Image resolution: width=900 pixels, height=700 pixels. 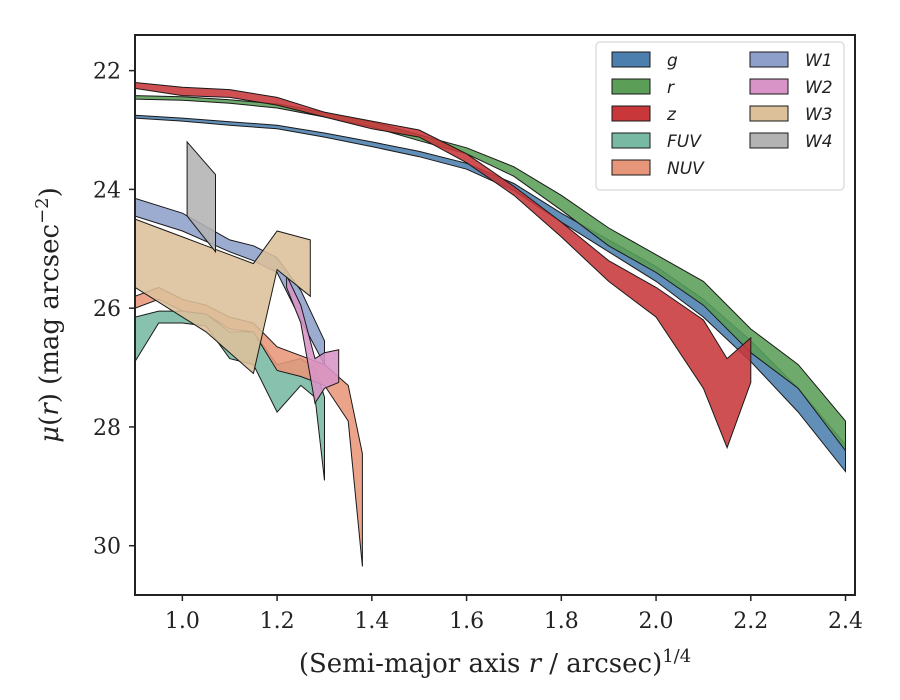 I want to click on band-w2, so click(x=313, y=340).